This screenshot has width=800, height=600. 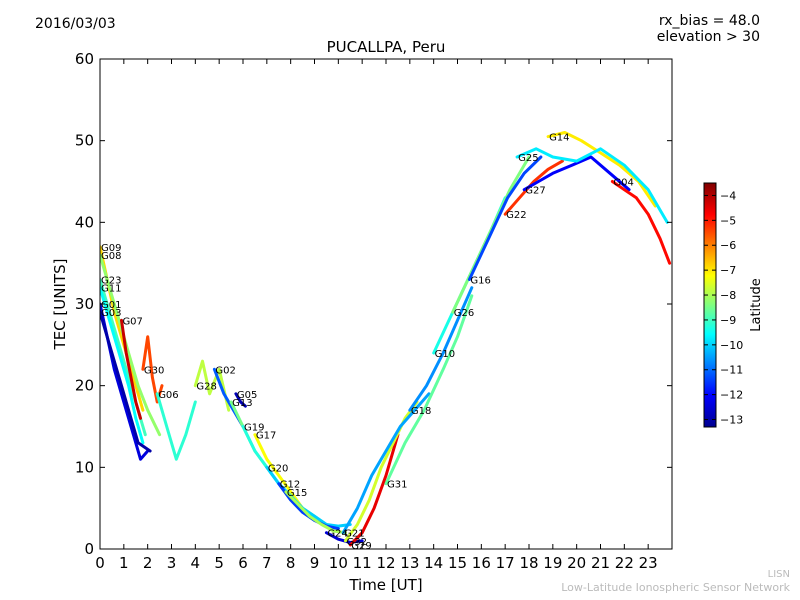 What do you see at coordinates (111, 289) in the screenshot?
I see `series-label-g11: G11` at bounding box center [111, 289].